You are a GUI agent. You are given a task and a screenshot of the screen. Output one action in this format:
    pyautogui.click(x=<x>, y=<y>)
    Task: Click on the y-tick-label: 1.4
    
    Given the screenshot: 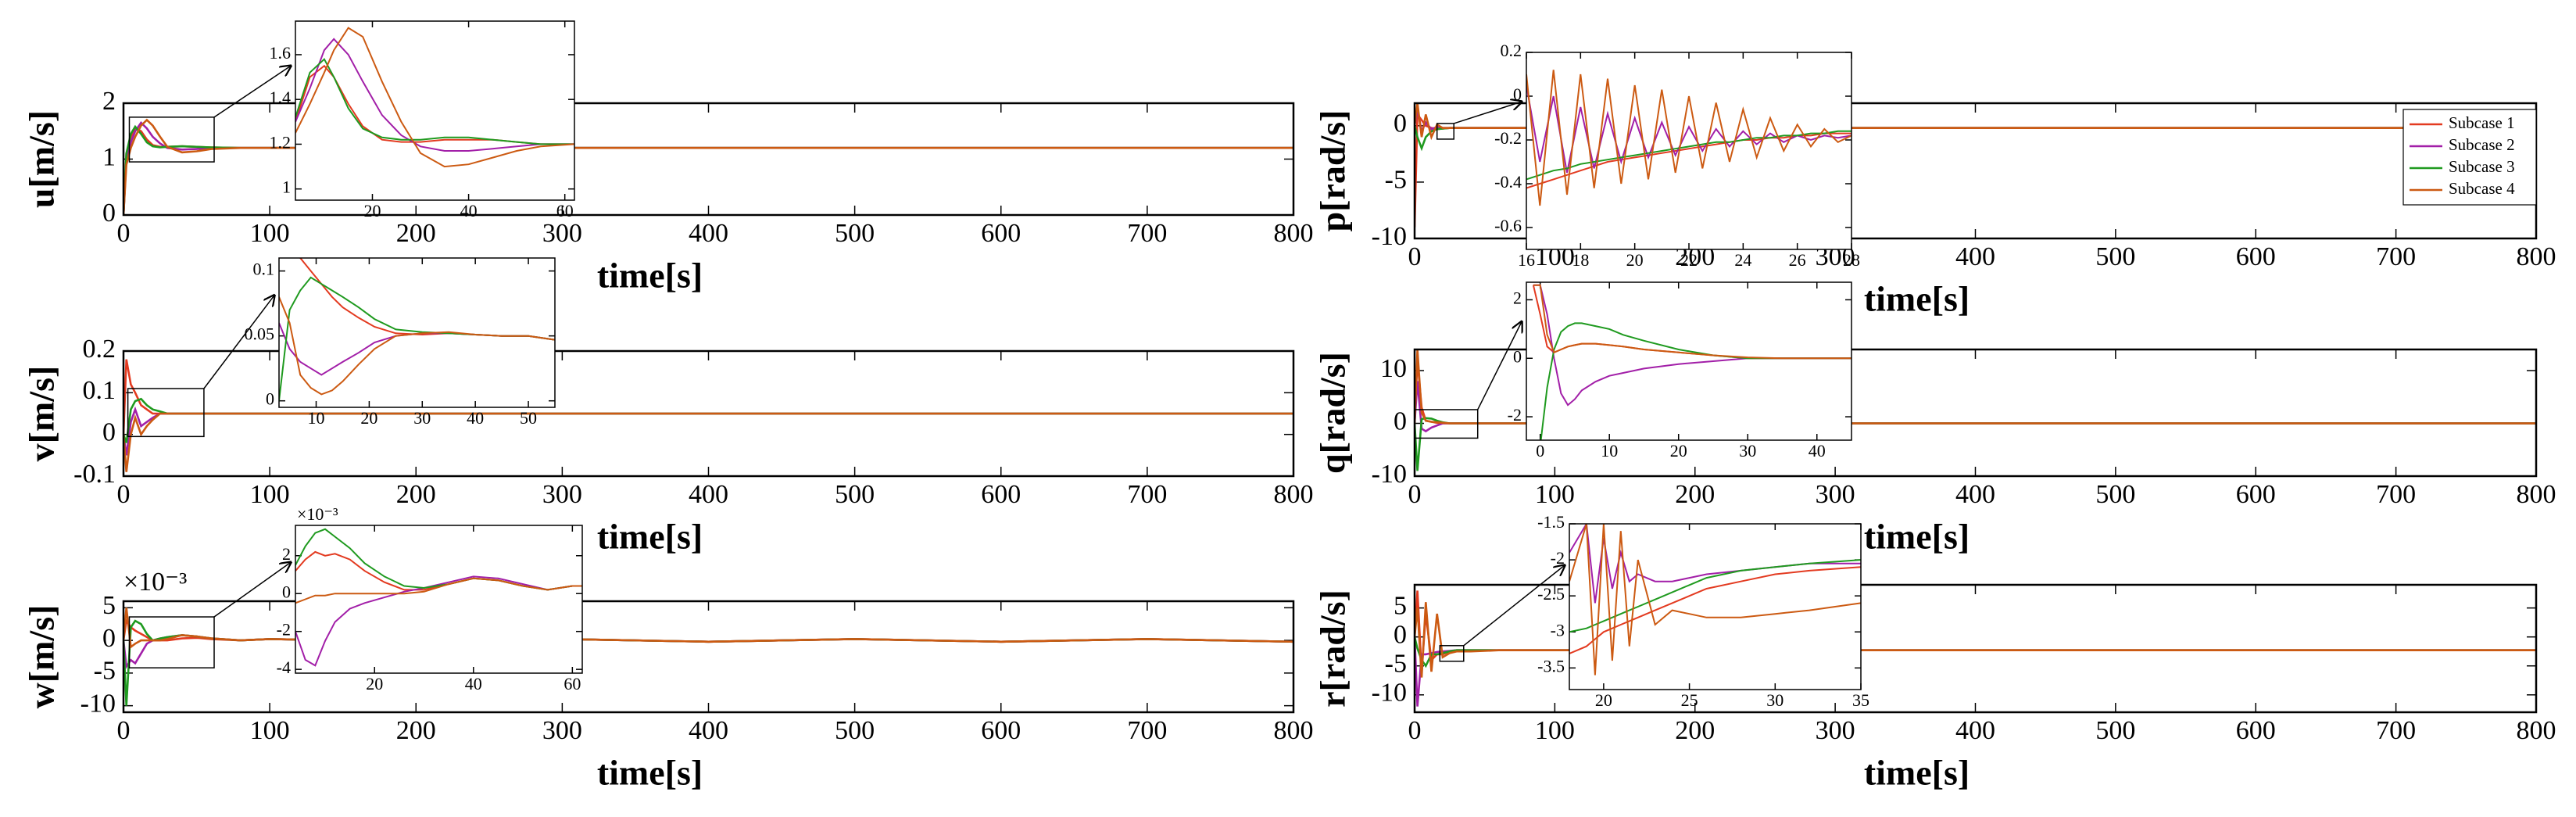 What is the action you would take?
    pyautogui.click(x=281, y=98)
    